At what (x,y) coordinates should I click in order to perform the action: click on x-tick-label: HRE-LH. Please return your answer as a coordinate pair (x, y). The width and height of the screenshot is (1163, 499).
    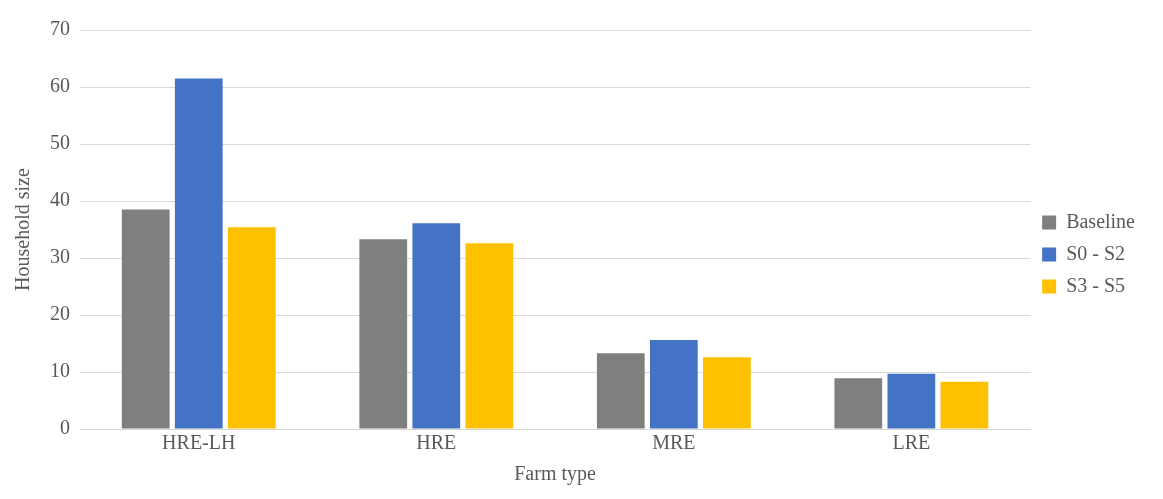
    Looking at the image, I should click on (199, 442).